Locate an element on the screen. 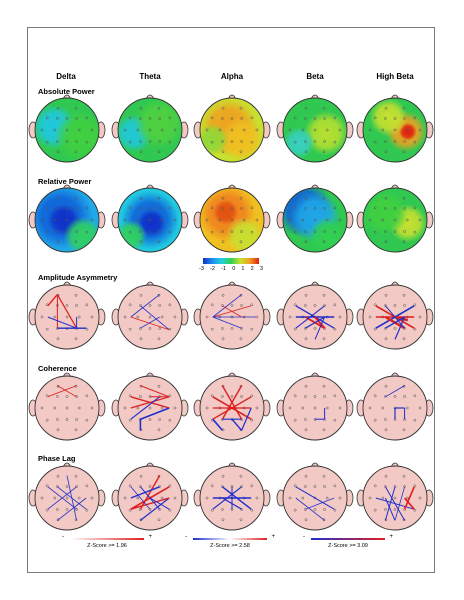  head-relative-power-theta is located at coordinates (150, 218).